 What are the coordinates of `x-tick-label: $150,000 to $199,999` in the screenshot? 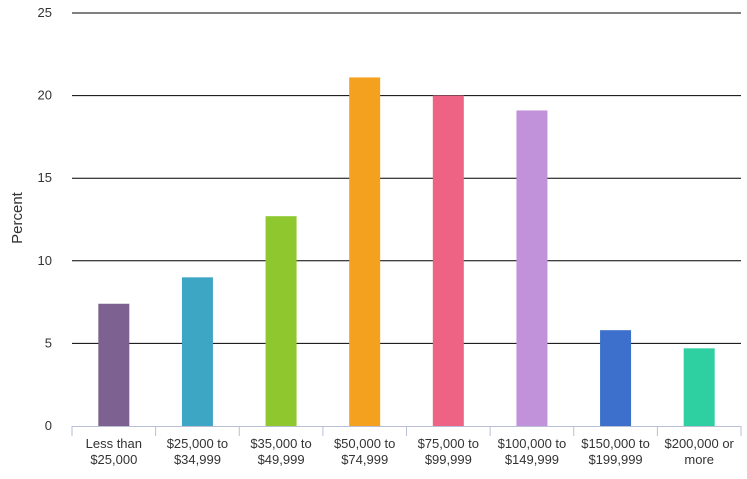 It's located at (615, 451).